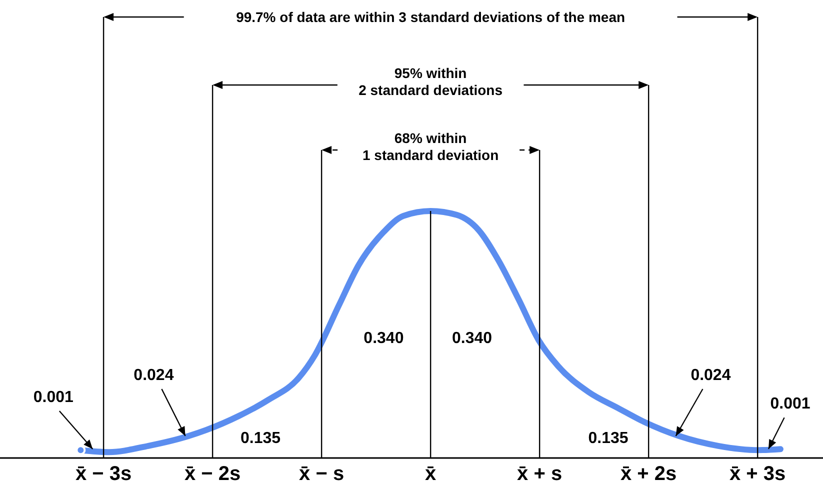  What do you see at coordinates (648, 474) in the screenshot?
I see `x-tick-label: x̄ + 2s` at bounding box center [648, 474].